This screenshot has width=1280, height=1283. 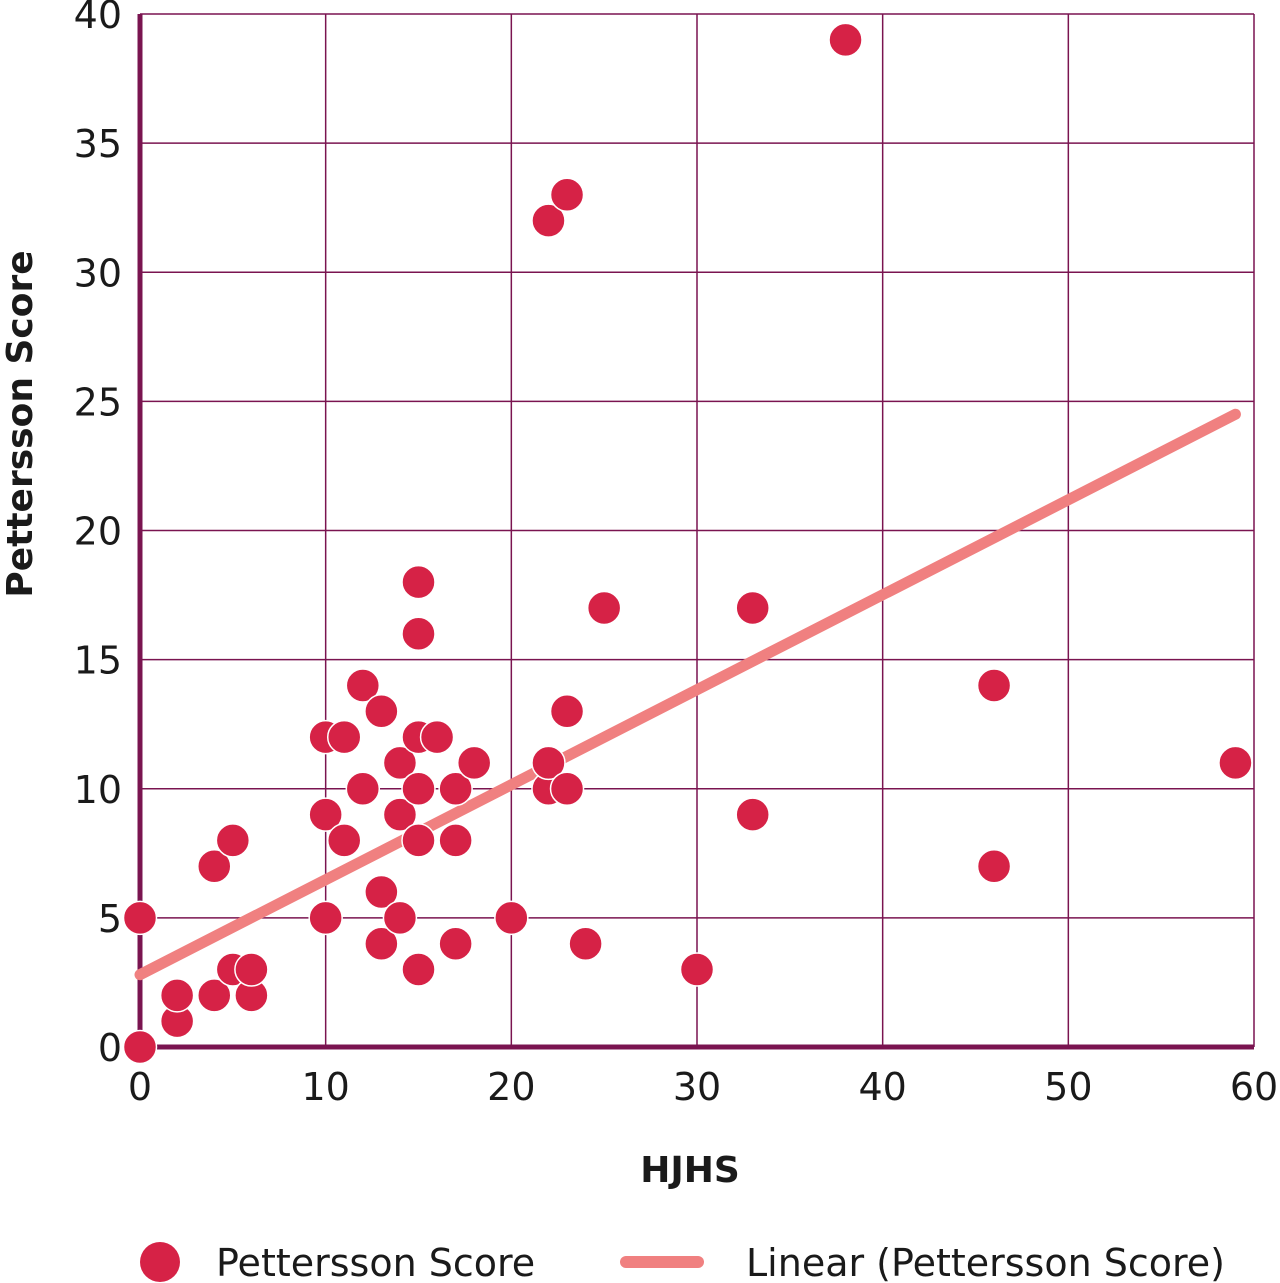 What do you see at coordinates (1254, 1087) in the screenshot?
I see `x-tick-label: 60` at bounding box center [1254, 1087].